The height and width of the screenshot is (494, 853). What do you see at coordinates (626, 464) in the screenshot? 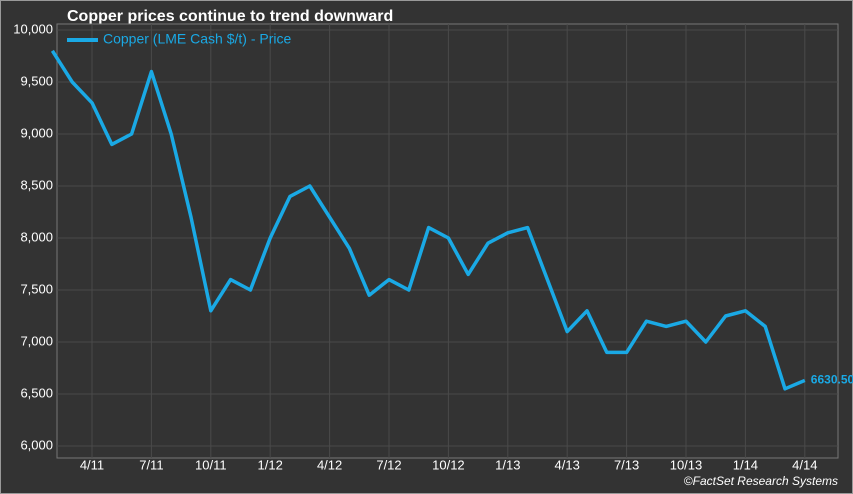
I see `x-tick-label: 7/13` at bounding box center [626, 464].